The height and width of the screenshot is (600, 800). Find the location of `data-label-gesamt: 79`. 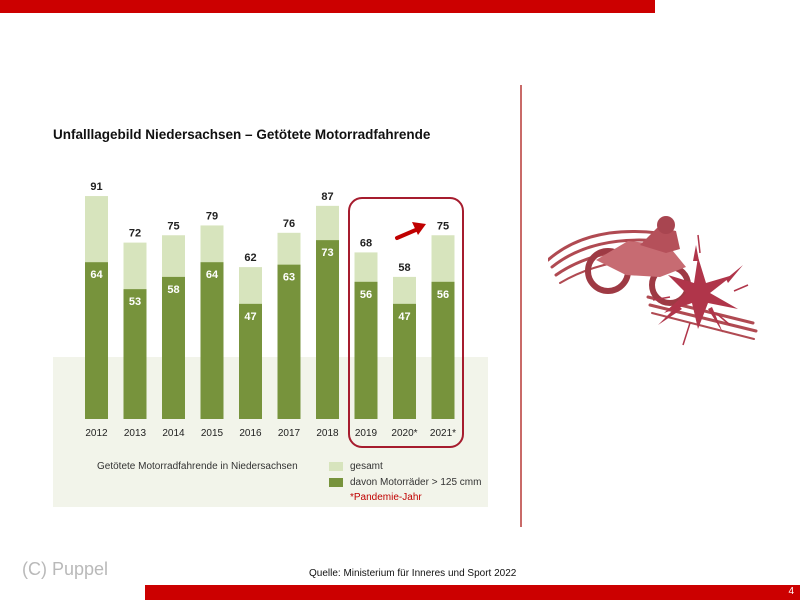

data-label-gesamt: 79 is located at coordinates (212, 216).